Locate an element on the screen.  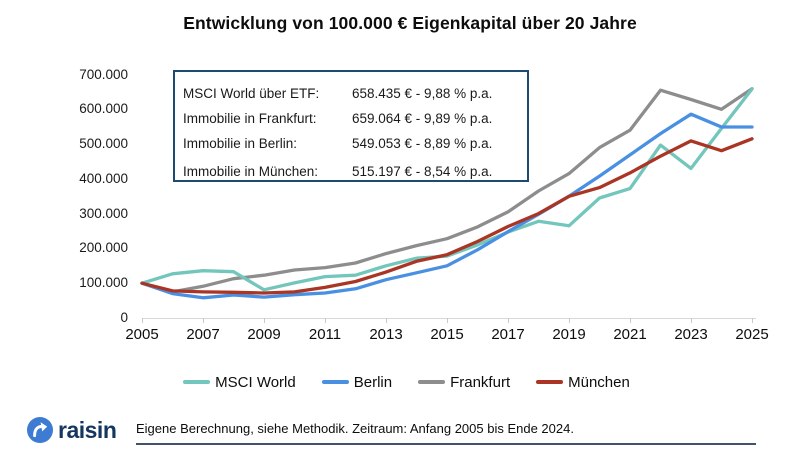
info-row-label: MSCI World über ETF: is located at coordinates (251, 93).